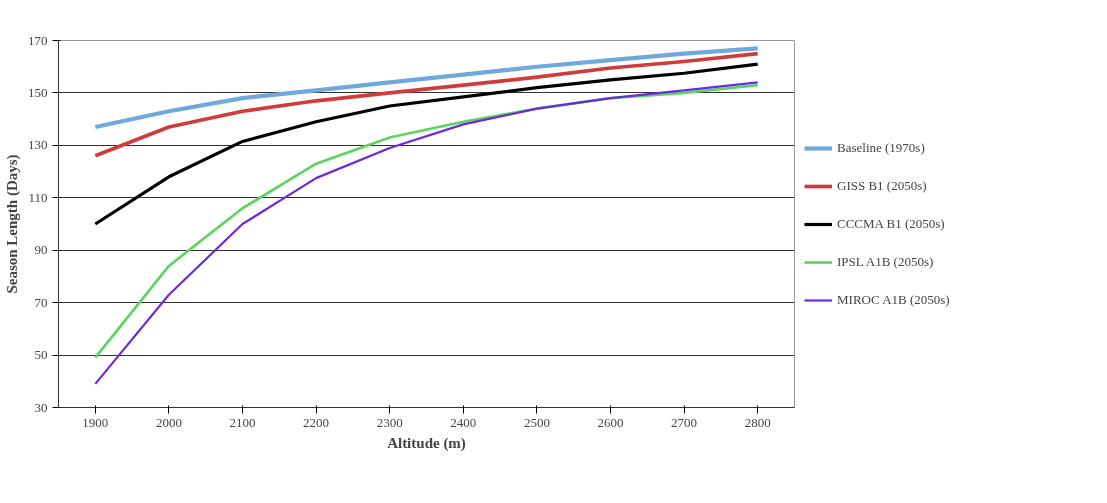 The height and width of the screenshot is (503, 1107). I want to click on y-tick-label: 70, so click(41, 302).